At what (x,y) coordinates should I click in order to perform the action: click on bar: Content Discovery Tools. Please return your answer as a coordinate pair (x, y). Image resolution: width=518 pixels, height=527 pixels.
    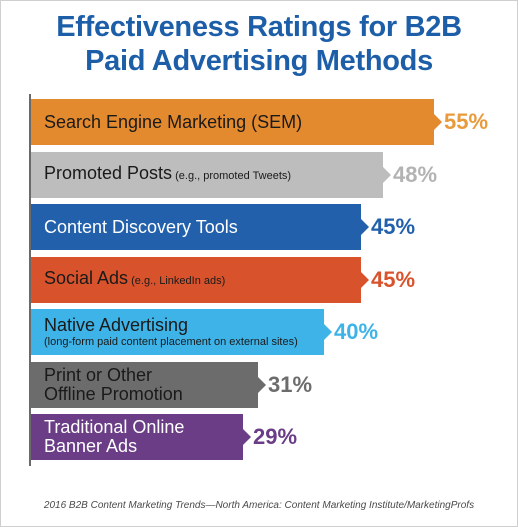
    Looking at the image, I should click on (196, 227).